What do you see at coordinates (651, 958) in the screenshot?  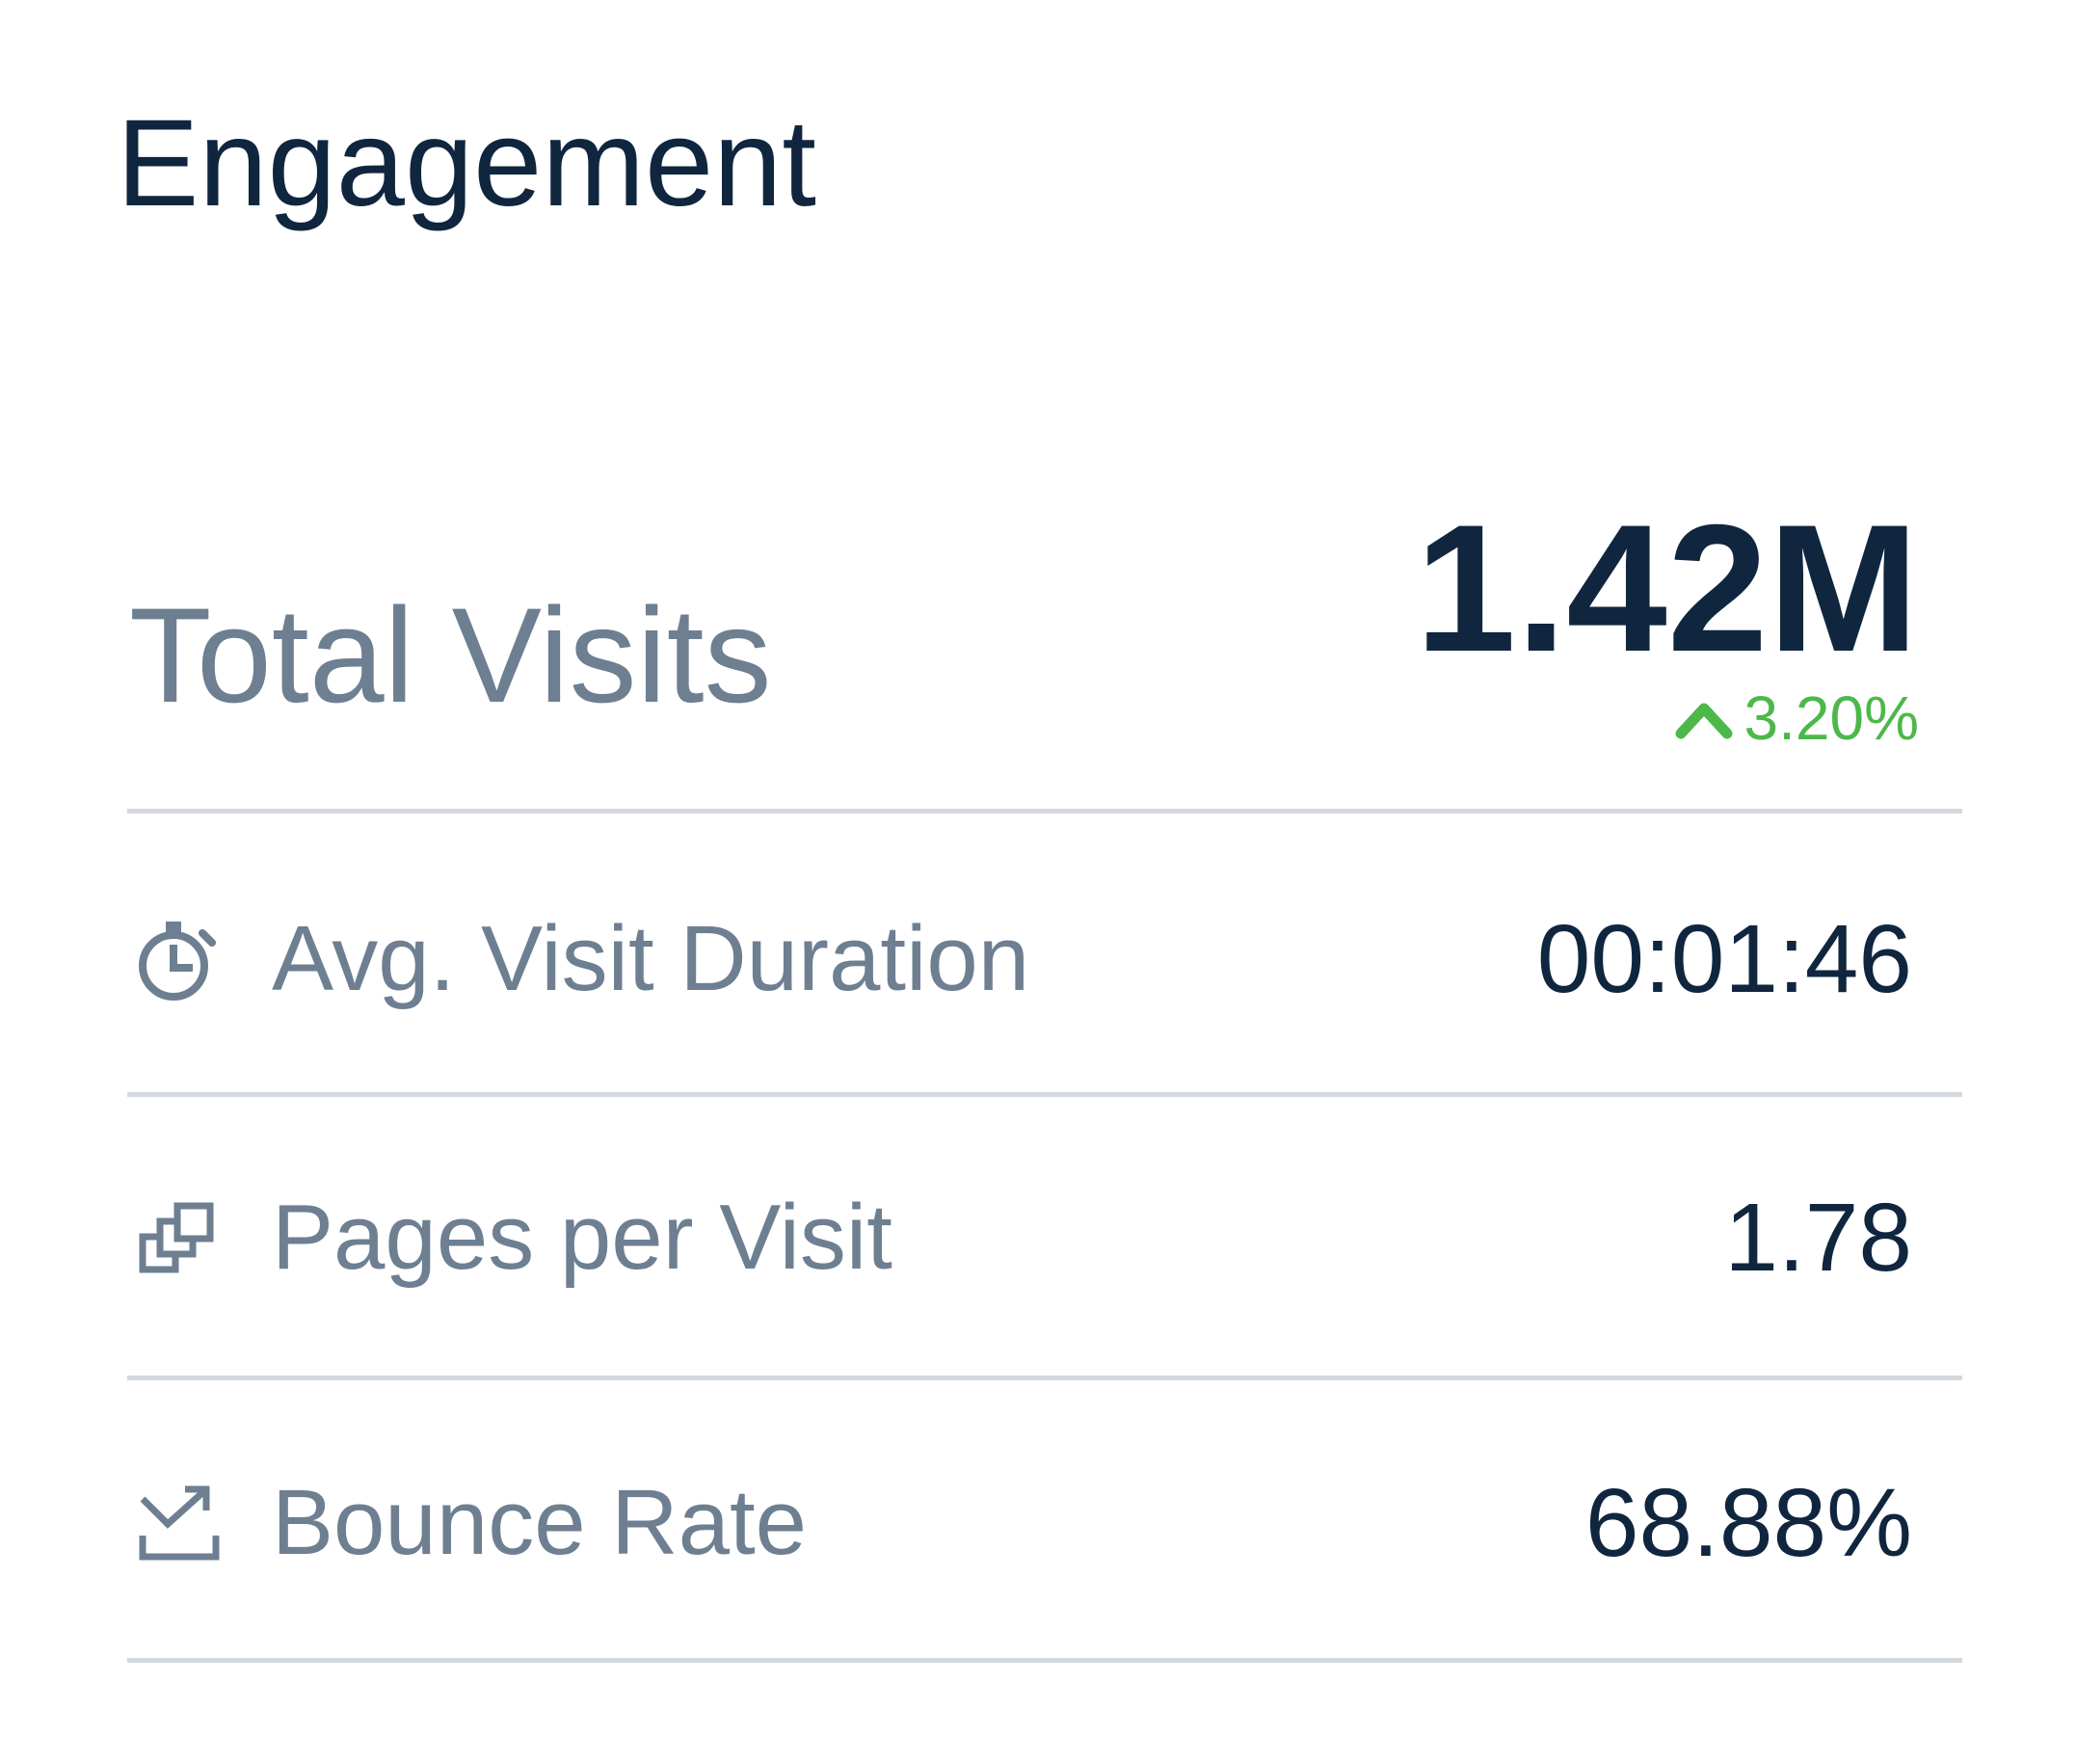 I see `metric-label: Avg. Visit Duration` at bounding box center [651, 958].